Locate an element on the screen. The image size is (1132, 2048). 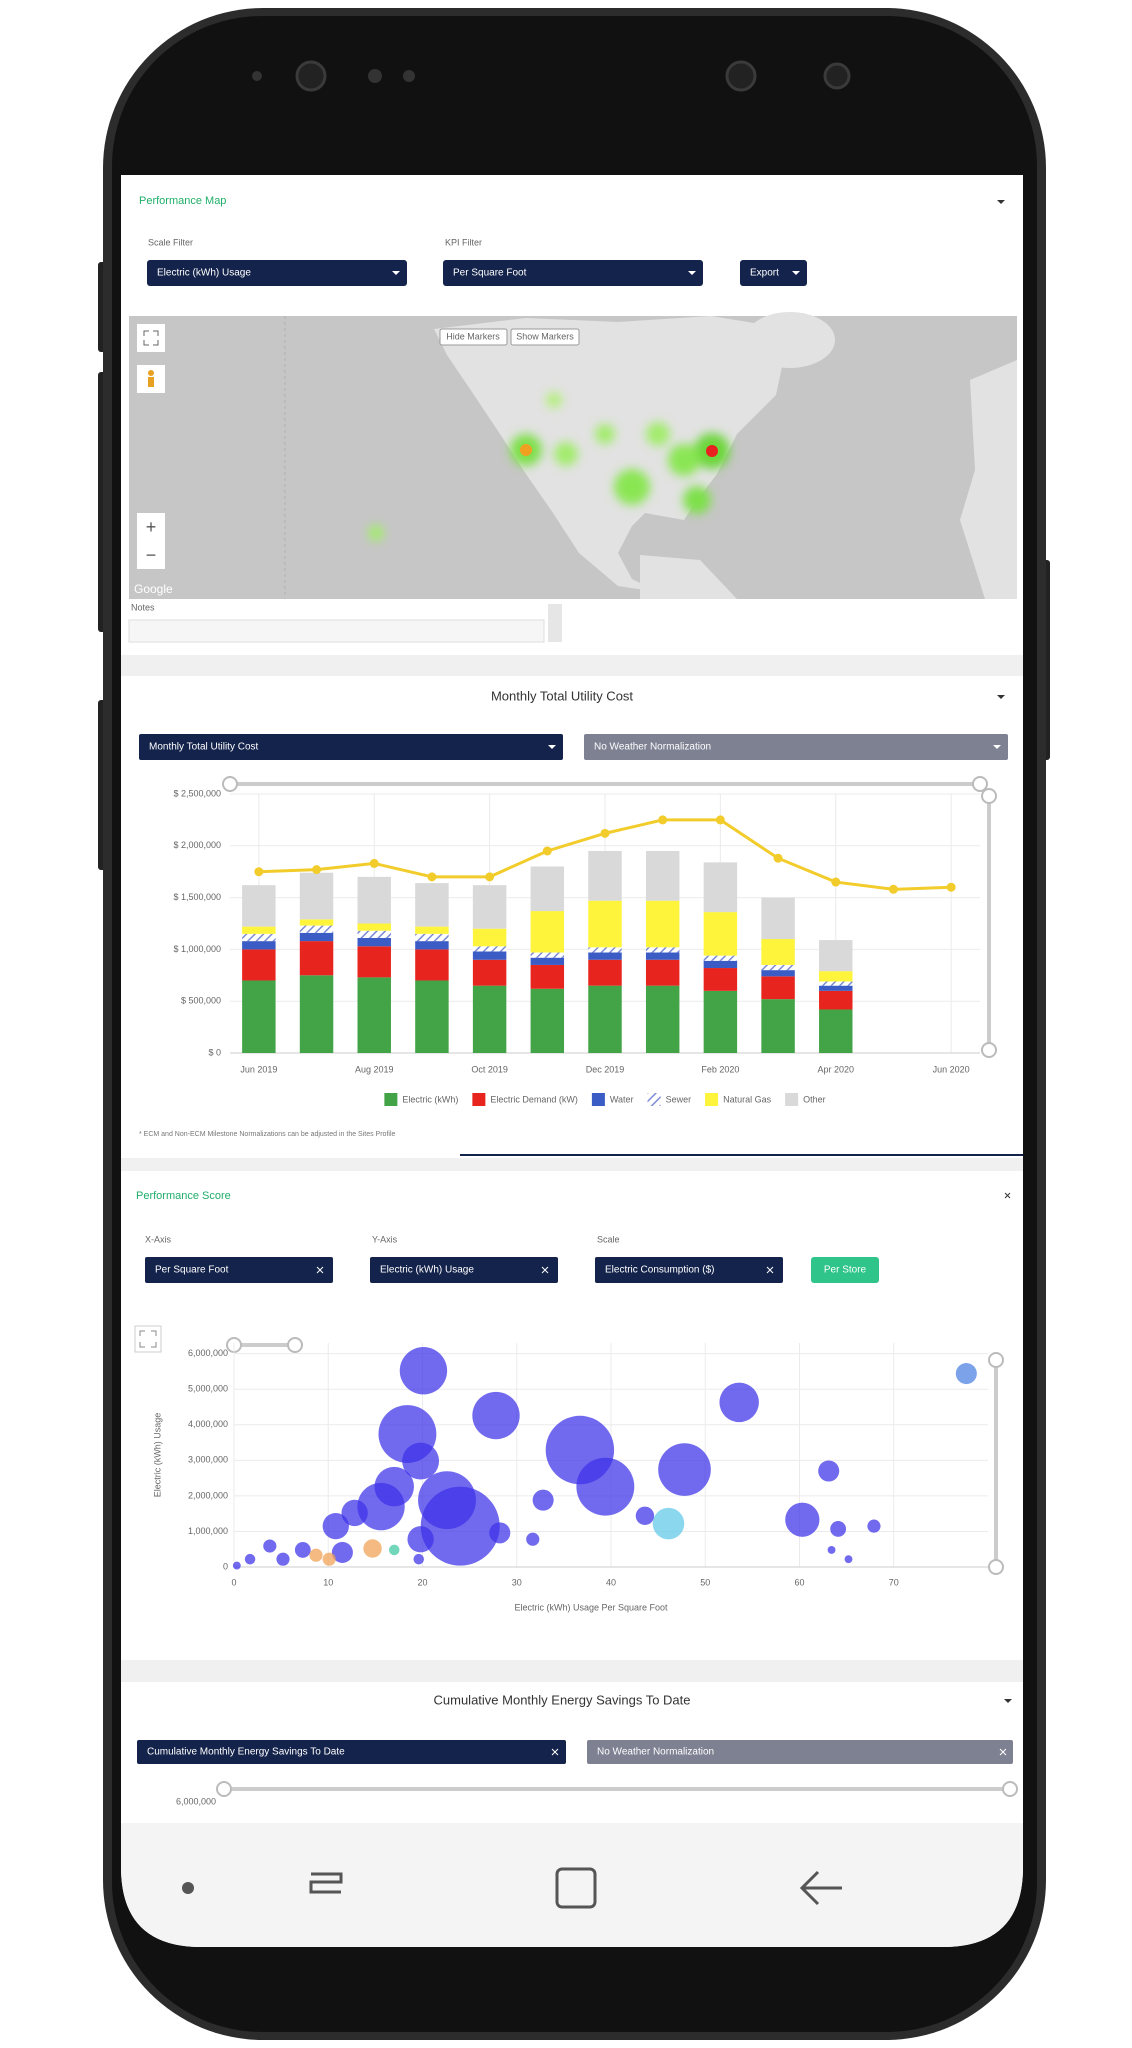
y-tick-label: $ 2,000,000 is located at coordinates (197, 845).